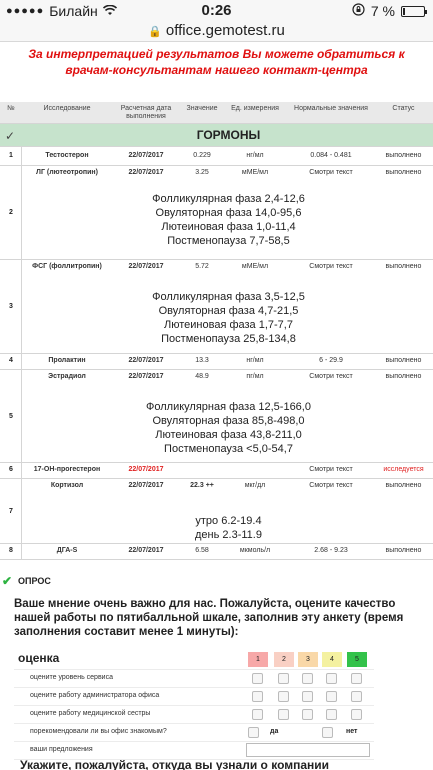  What do you see at coordinates (331, 360) in the screenshot?
I see `test-normal: 6 - 29.9` at bounding box center [331, 360].